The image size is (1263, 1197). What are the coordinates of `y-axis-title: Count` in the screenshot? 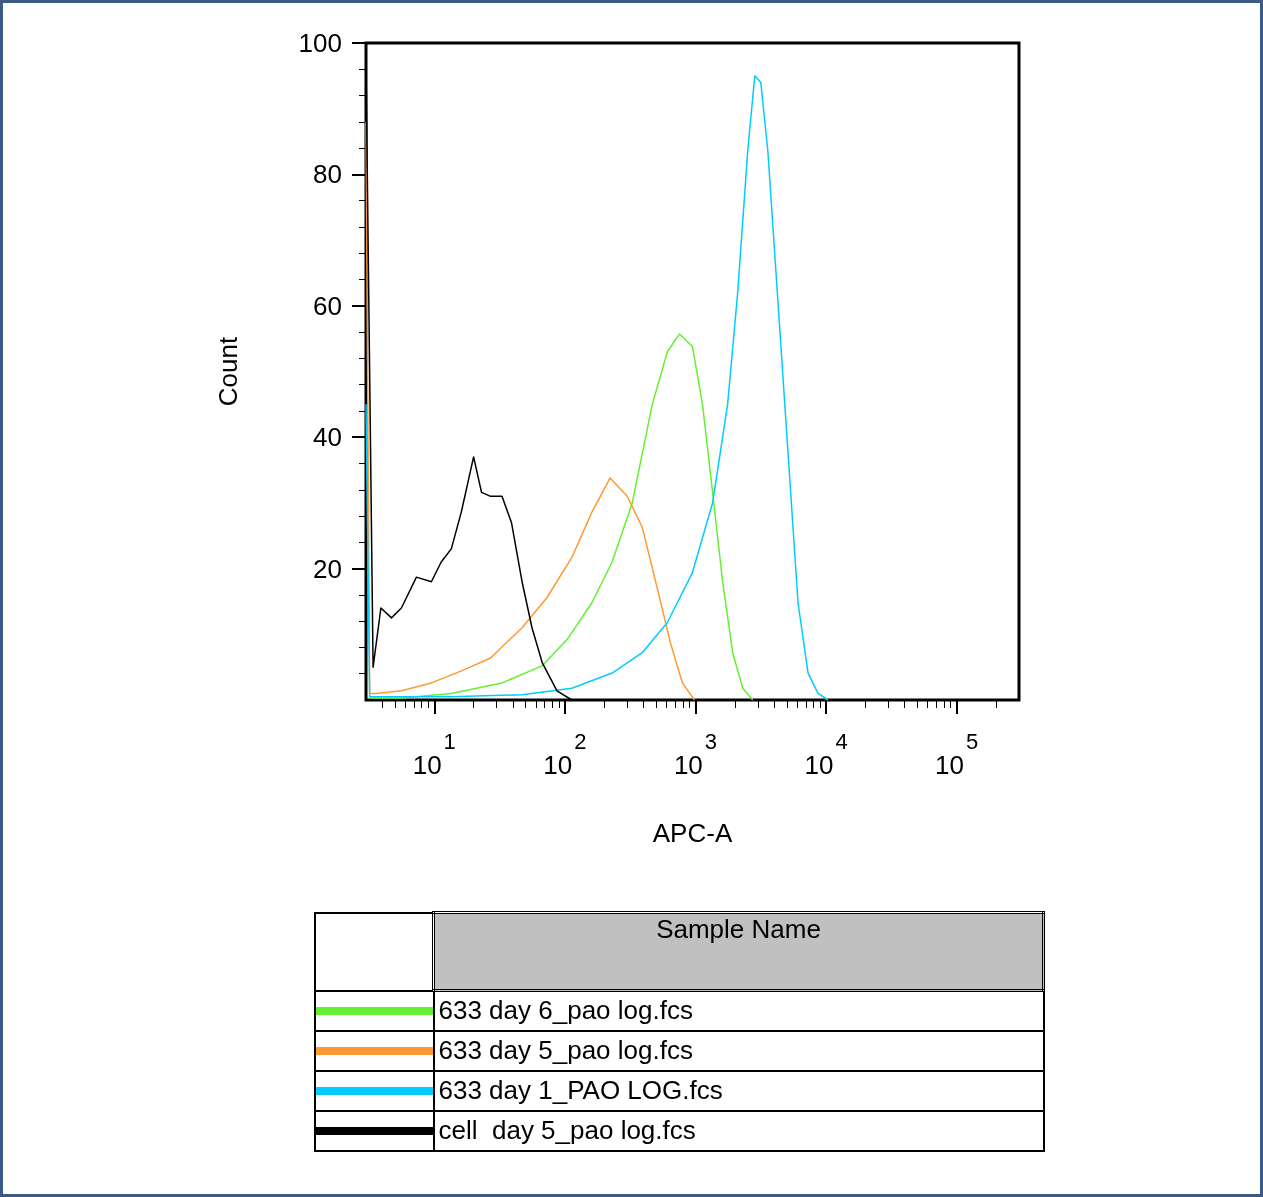 It's located at (228, 371).